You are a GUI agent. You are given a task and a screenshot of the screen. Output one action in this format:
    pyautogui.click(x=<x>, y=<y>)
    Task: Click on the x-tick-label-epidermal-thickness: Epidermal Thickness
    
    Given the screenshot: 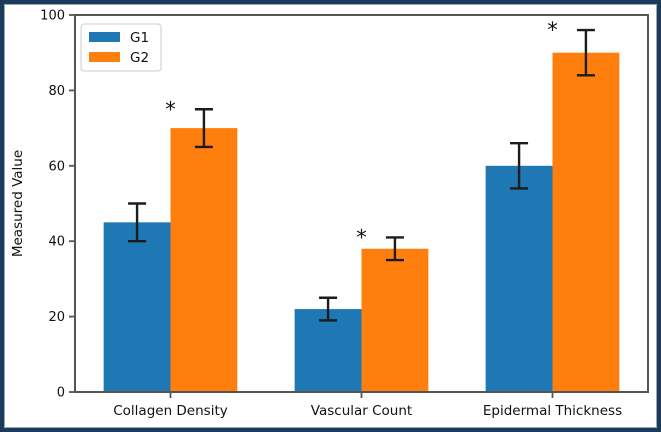 What is the action you would take?
    pyautogui.click(x=552, y=411)
    